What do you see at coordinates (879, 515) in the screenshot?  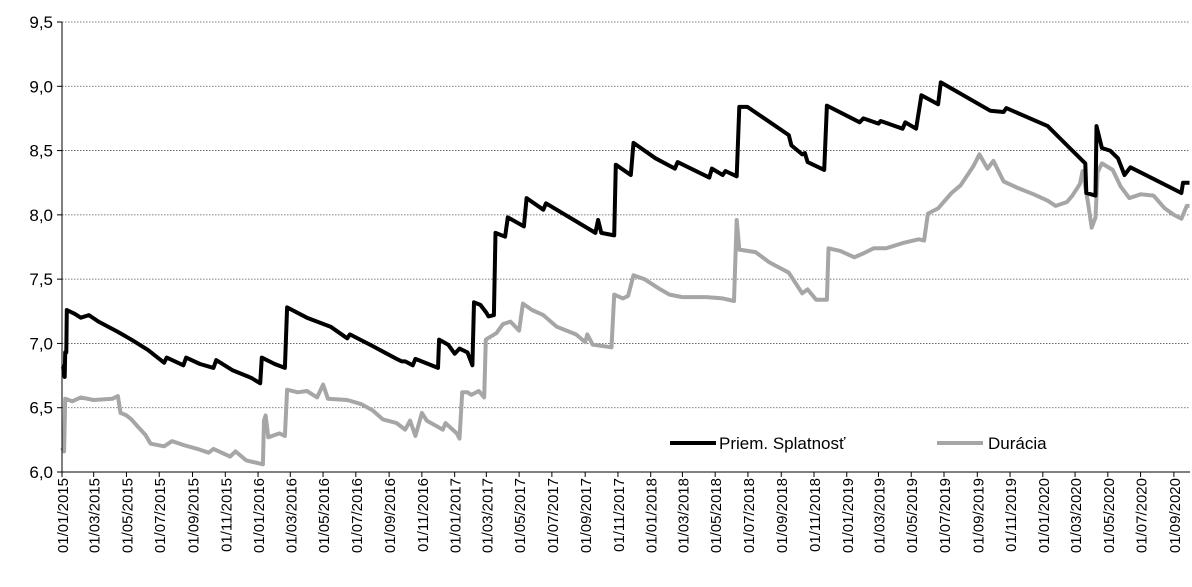 I see `x-tick-label: 01/03/2019` at bounding box center [879, 515].